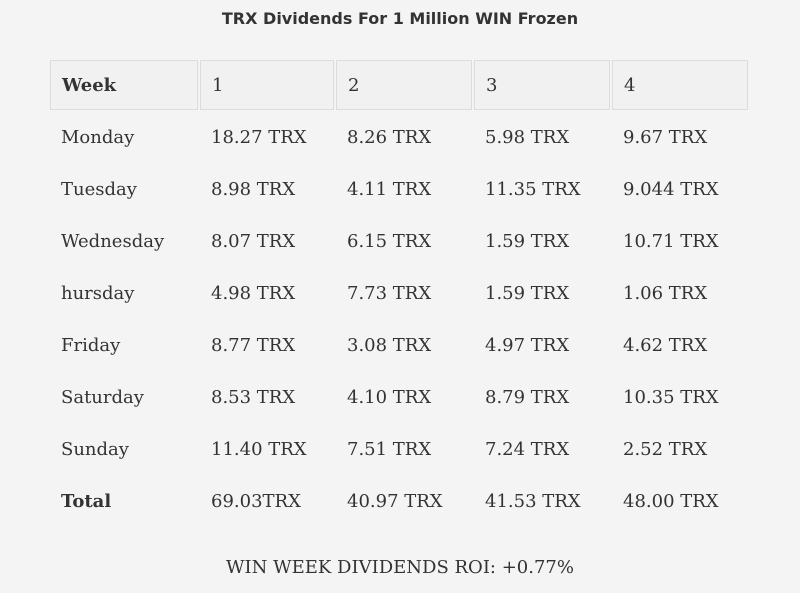  Describe the element at coordinates (533, 501) in the screenshot. I see `total-cell: 41.53 TRX` at that location.